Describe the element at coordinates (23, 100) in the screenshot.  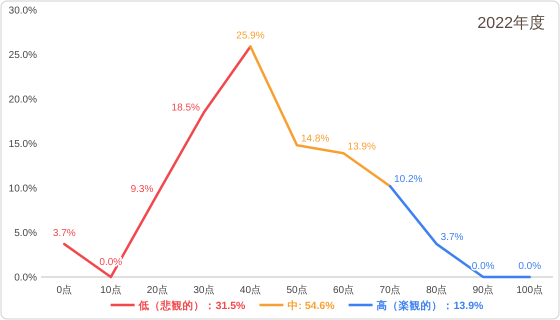
I see `y-tick-label: 20.0%` at that location.